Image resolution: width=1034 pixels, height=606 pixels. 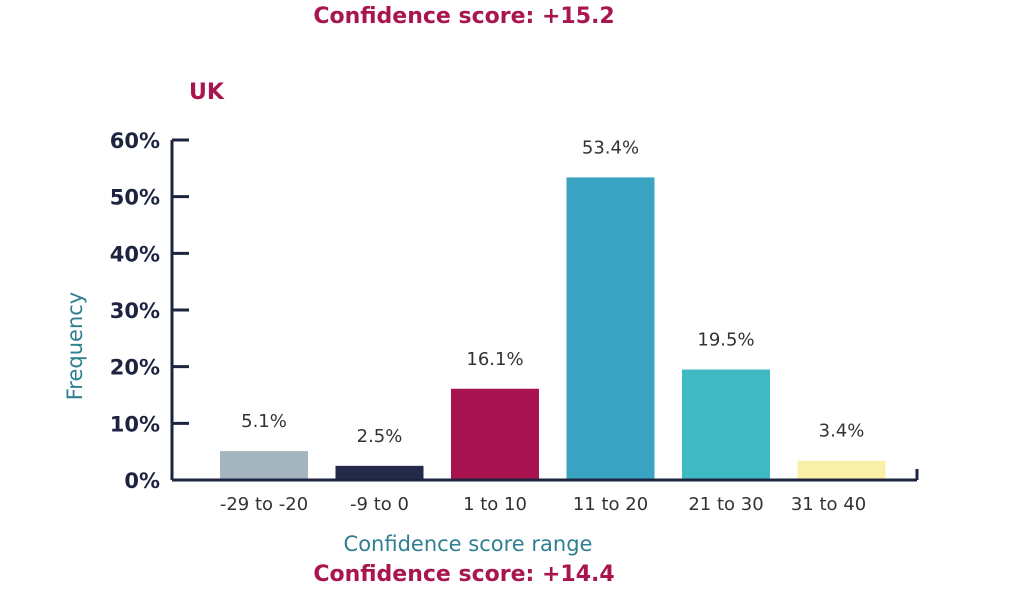 What do you see at coordinates (75, 346) in the screenshot?
I see `y-axis-label: Frequency` at bounding box center [75, 346].